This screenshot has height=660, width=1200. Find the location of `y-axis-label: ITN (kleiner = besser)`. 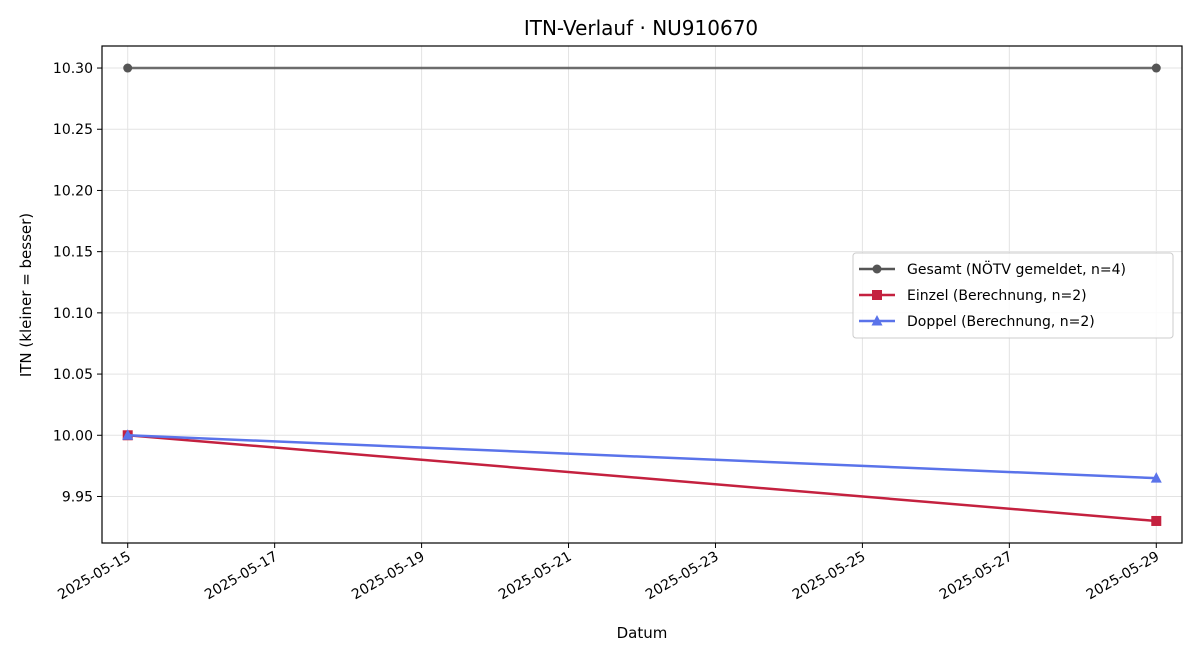

y-axis-label: ITN (kleiner = besser) is located at coordinates (26, 295).